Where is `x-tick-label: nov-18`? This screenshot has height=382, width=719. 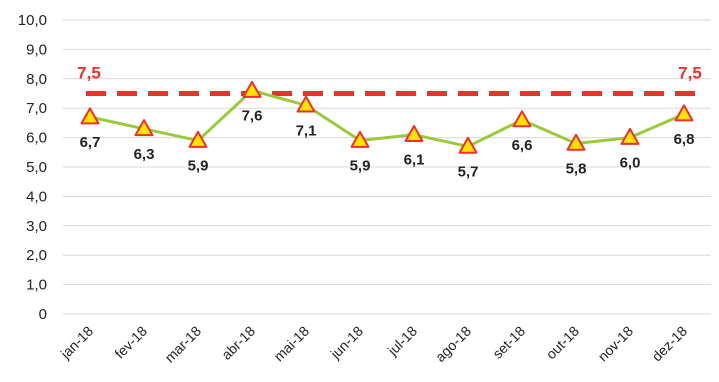
x-tick-label: nov-18 is located at coordinates (616, 344).